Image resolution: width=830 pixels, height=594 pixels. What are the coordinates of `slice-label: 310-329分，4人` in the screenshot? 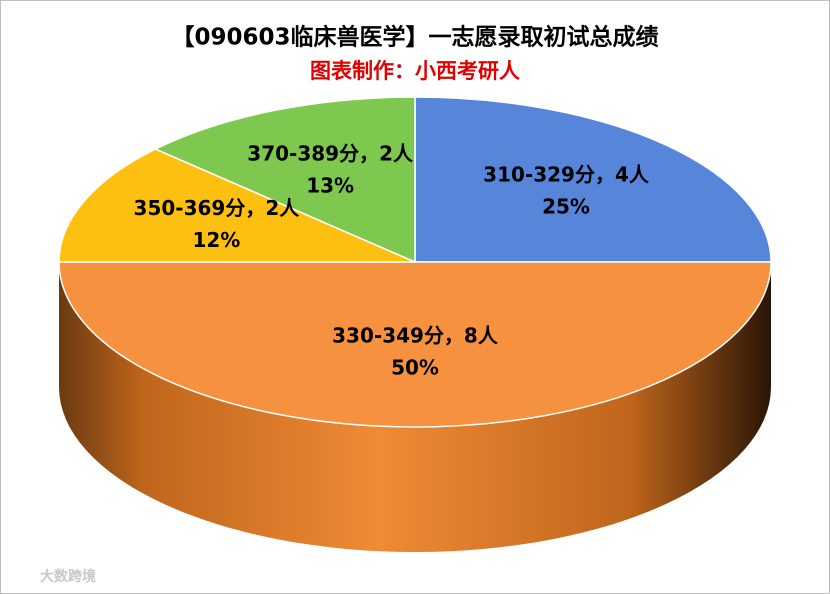 It's located at (566, 174).